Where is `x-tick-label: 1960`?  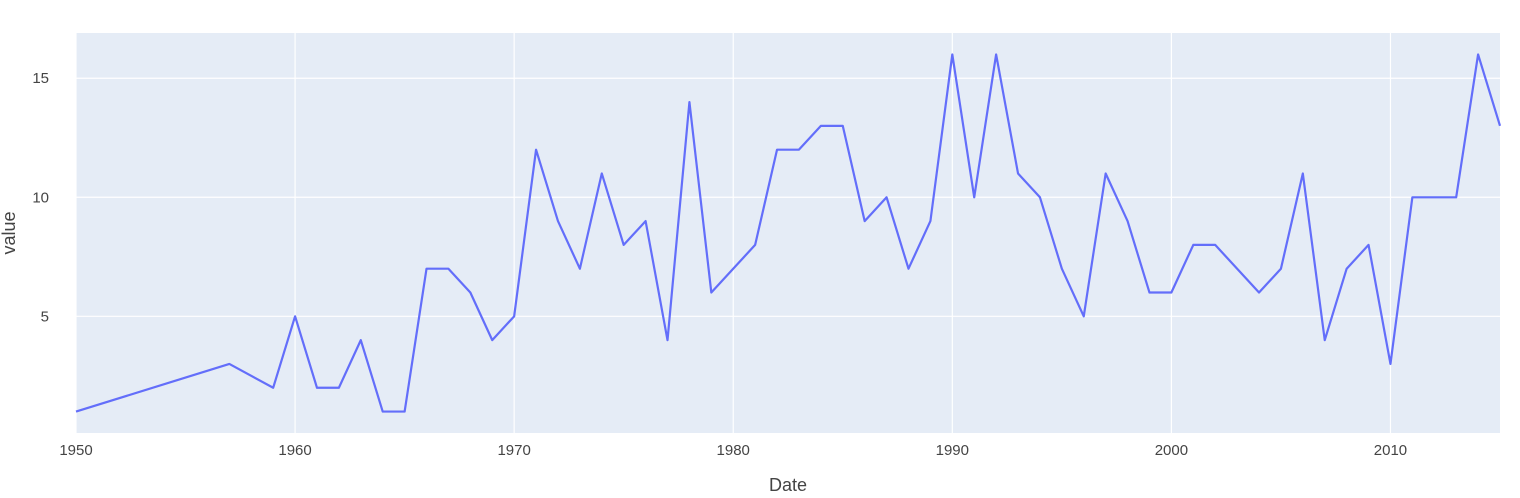 x-tick-label: 1960 is located at coordinates (294, 450).